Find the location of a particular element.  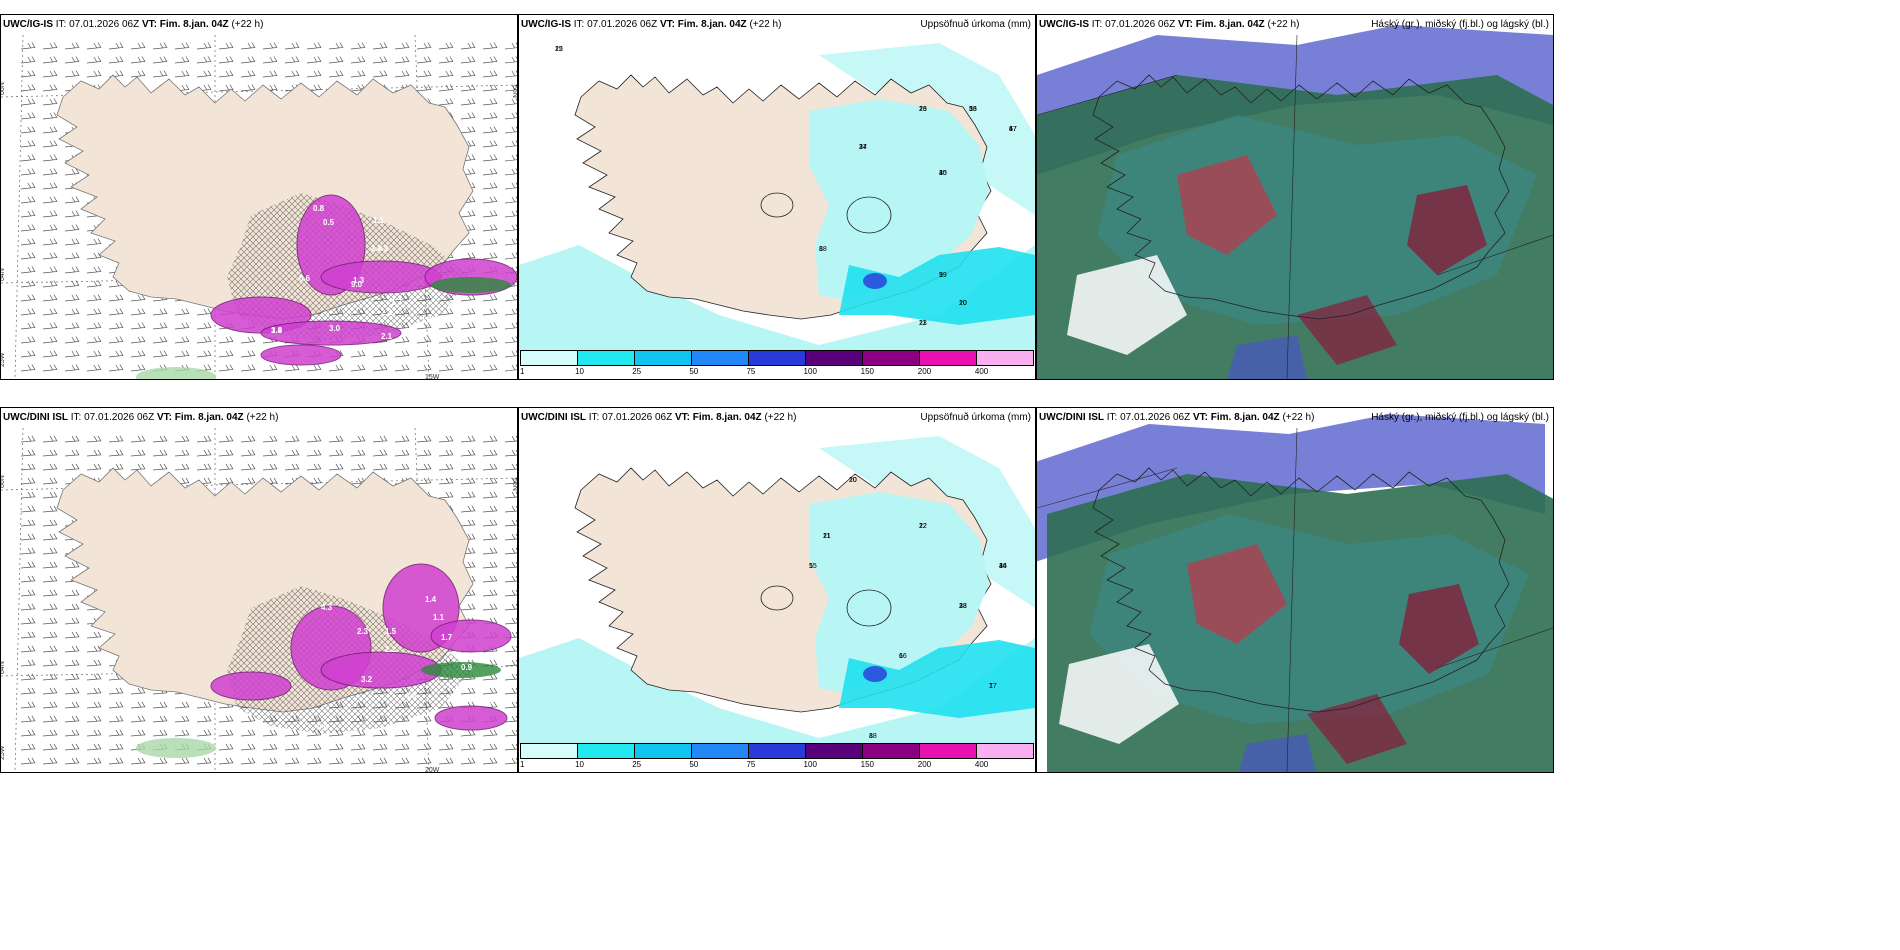

rain-blob is located at coordinates (471, 285).